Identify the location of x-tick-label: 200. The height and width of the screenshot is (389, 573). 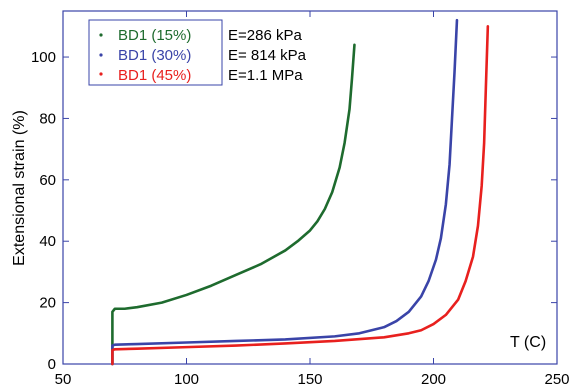
(433, 379).